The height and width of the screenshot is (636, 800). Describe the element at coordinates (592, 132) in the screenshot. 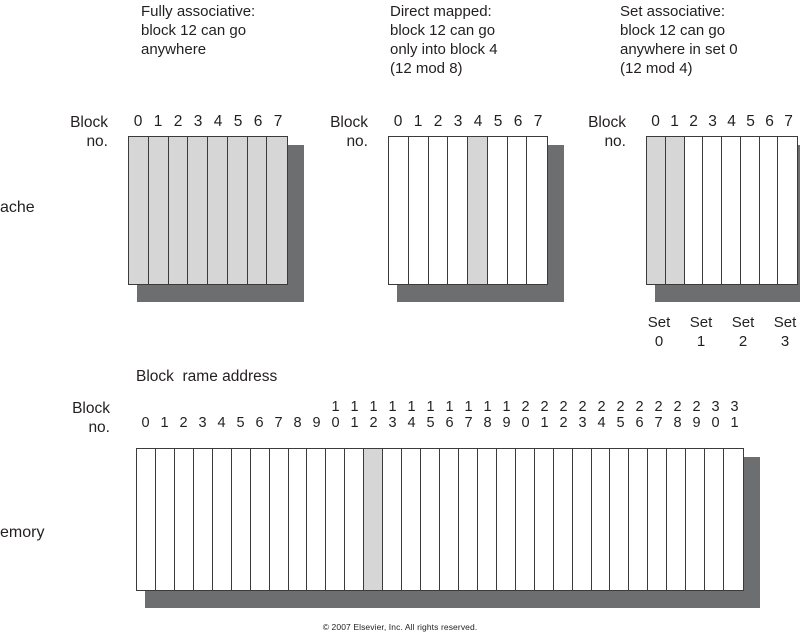

I see `block-no-label-set-associative: Block no.` at that location.